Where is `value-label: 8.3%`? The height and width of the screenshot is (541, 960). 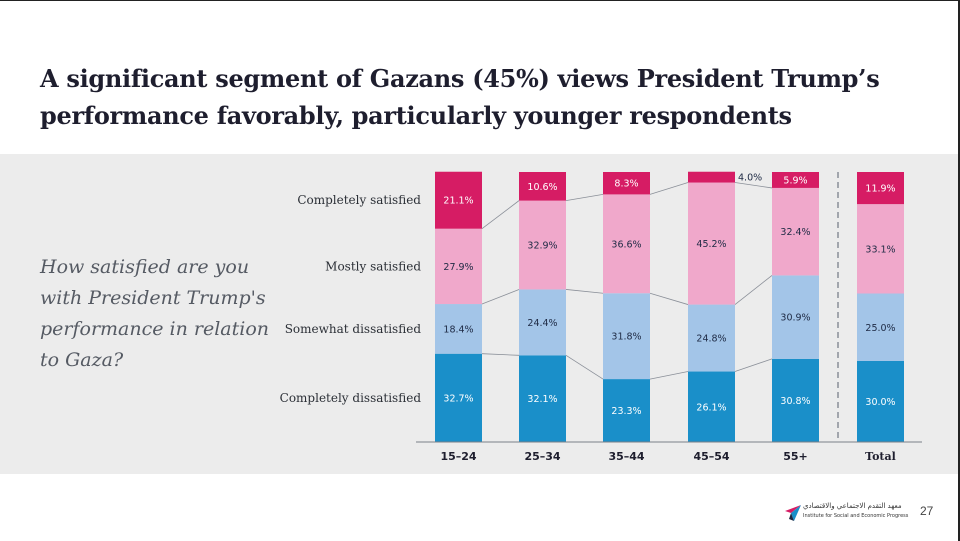
value-label: 8.3% is located at coordinates (626, 184).